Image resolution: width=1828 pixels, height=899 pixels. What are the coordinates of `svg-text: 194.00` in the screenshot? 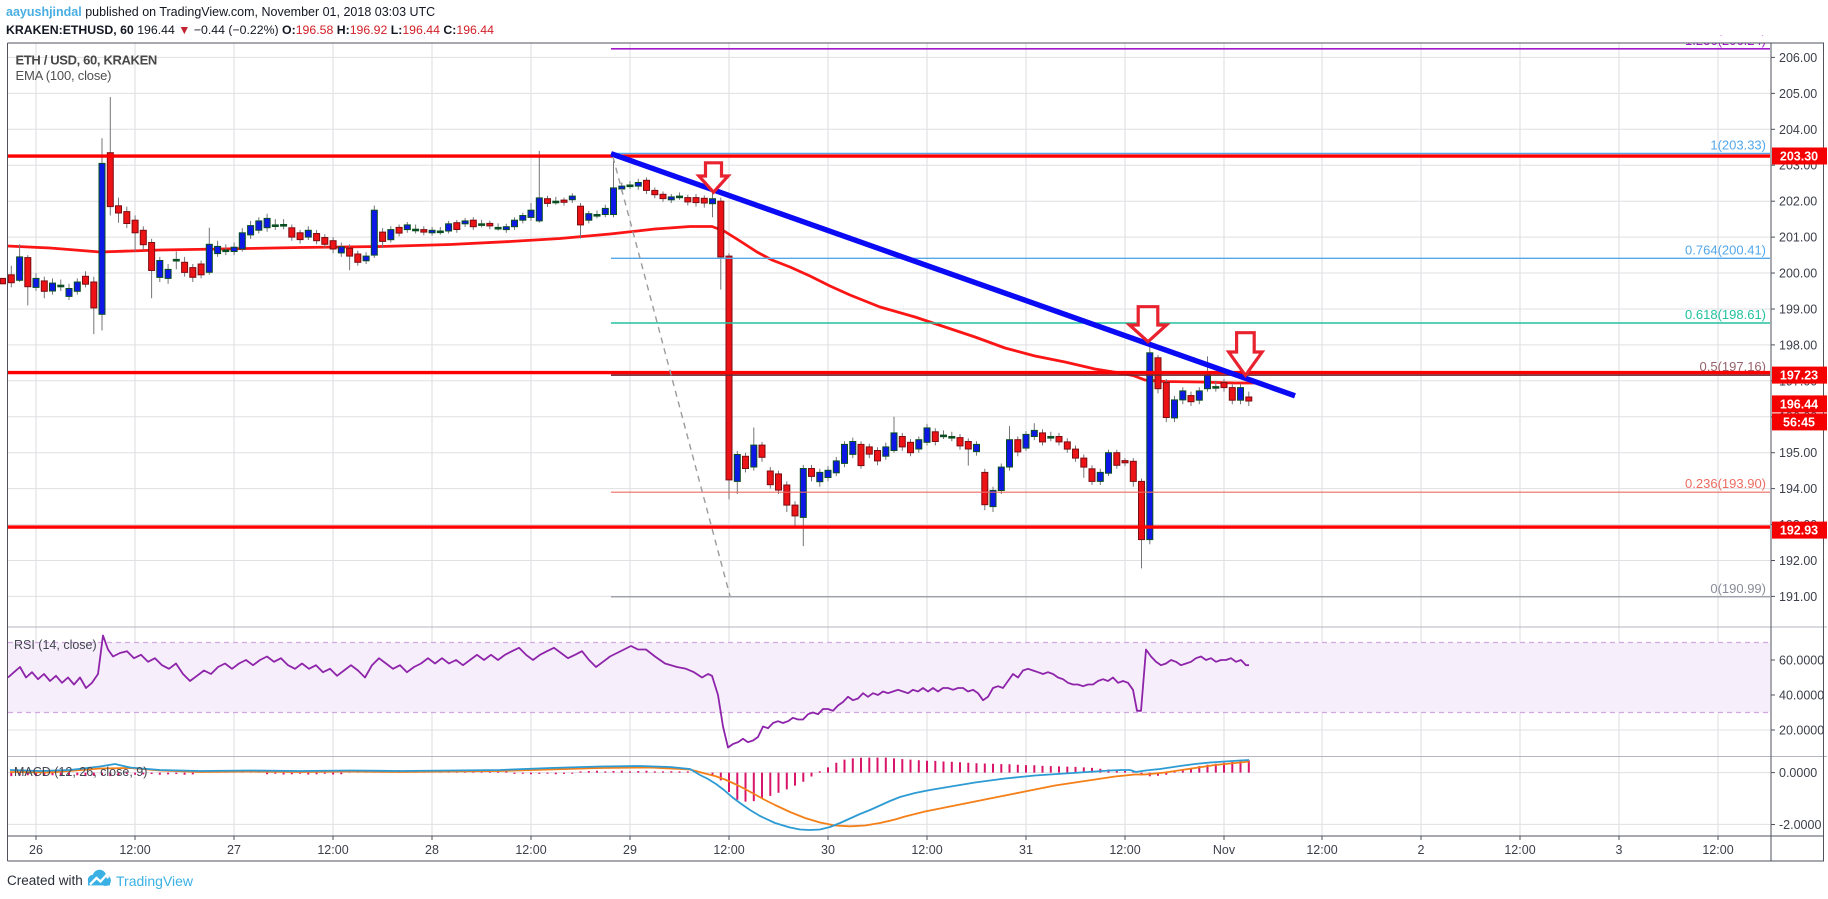 It's located at (1798, 489).